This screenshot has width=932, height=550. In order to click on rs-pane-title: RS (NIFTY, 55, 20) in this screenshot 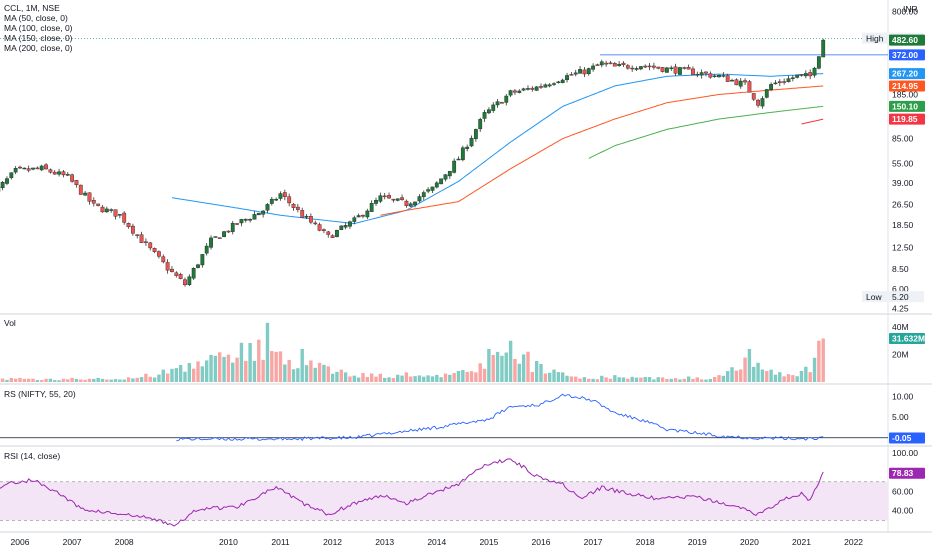, I will do `click(40, 394)`.